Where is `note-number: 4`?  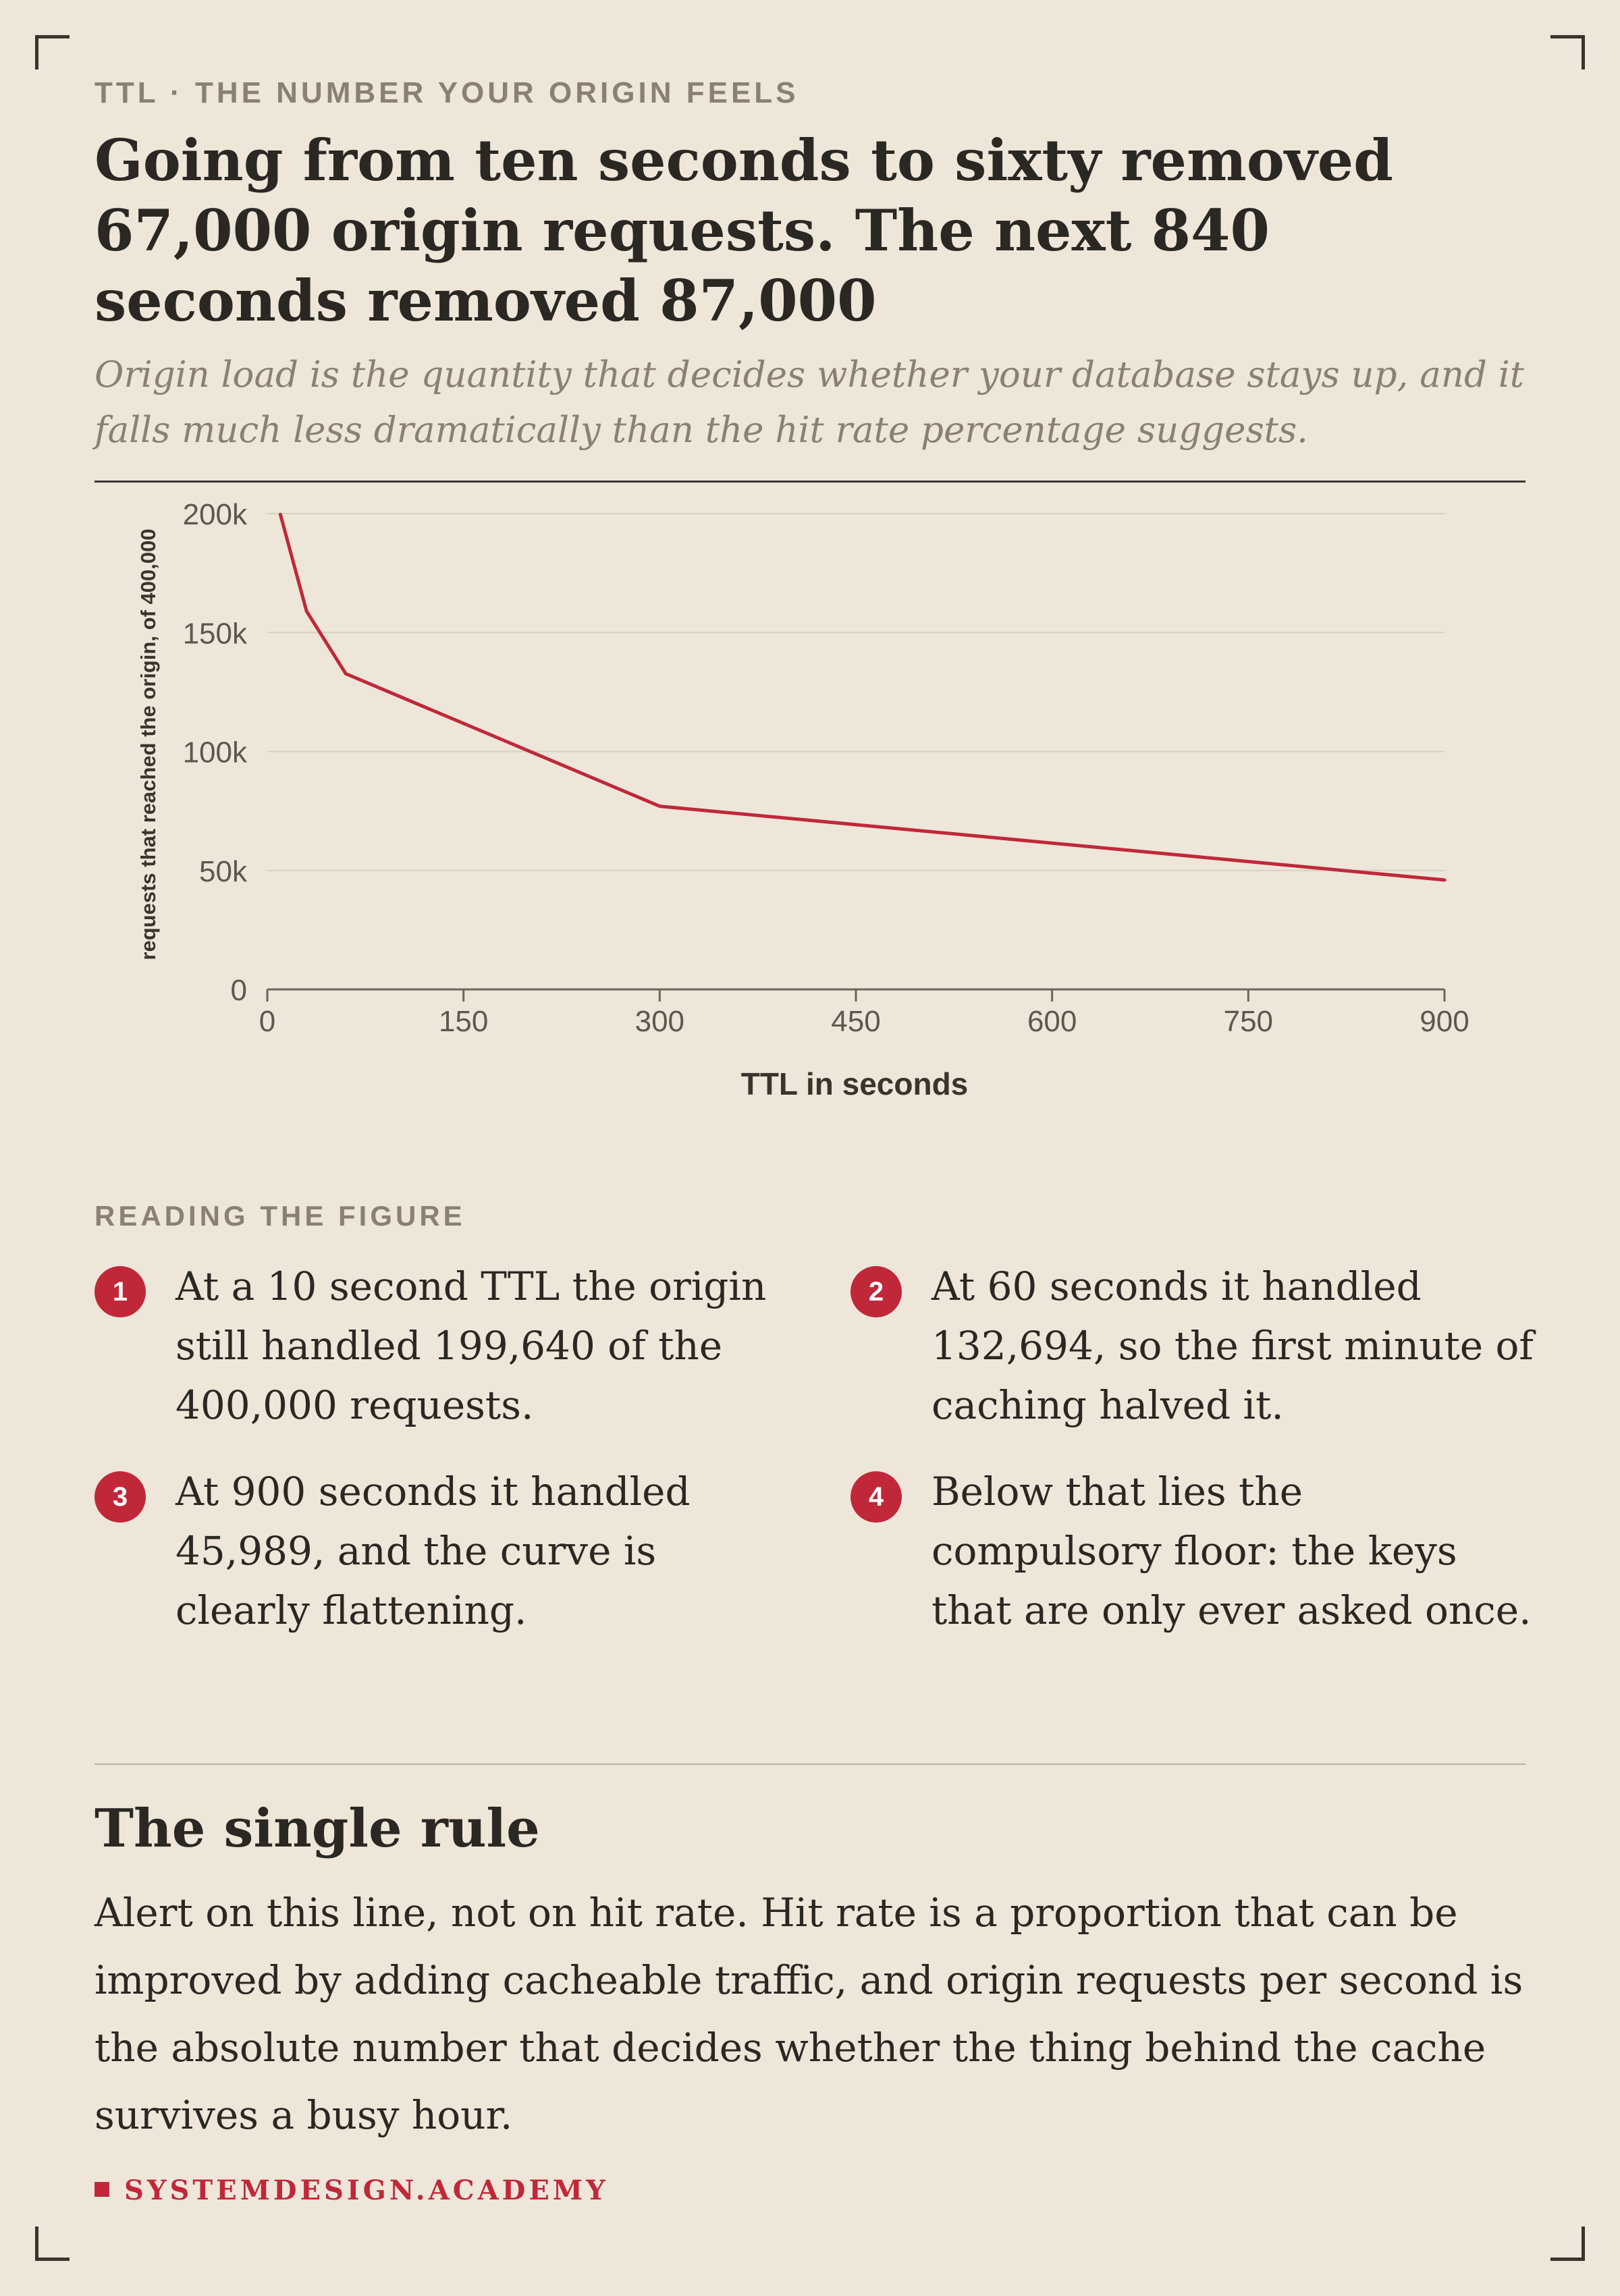 note-number: 4 is located at coordinates (876, 1497).